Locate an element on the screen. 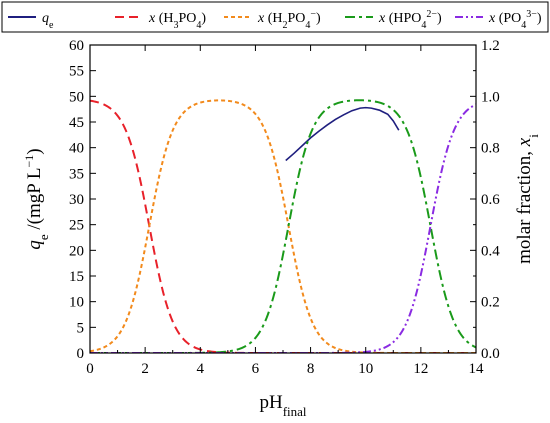  y-left-tick-label: 45 is located at coordinates (76, 123).